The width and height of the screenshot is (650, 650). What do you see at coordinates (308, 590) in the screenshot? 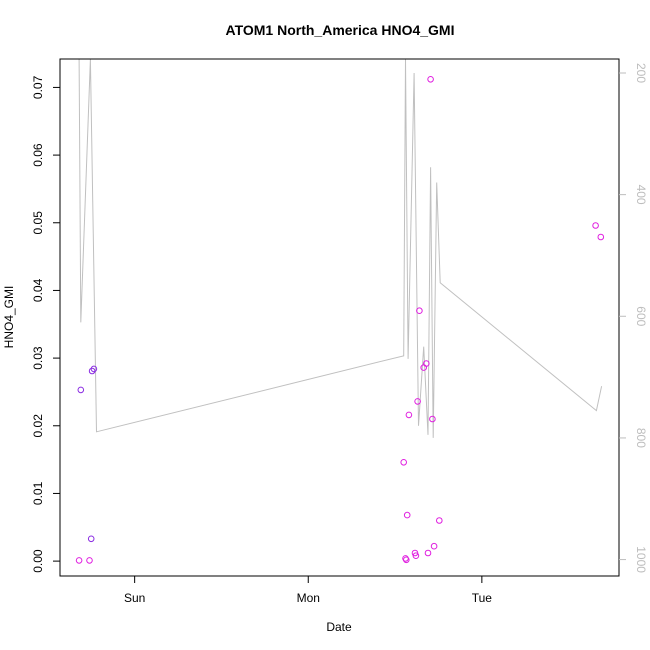
I see `x-axis: Sun Mon Tue` at bounding box center [308, 590].